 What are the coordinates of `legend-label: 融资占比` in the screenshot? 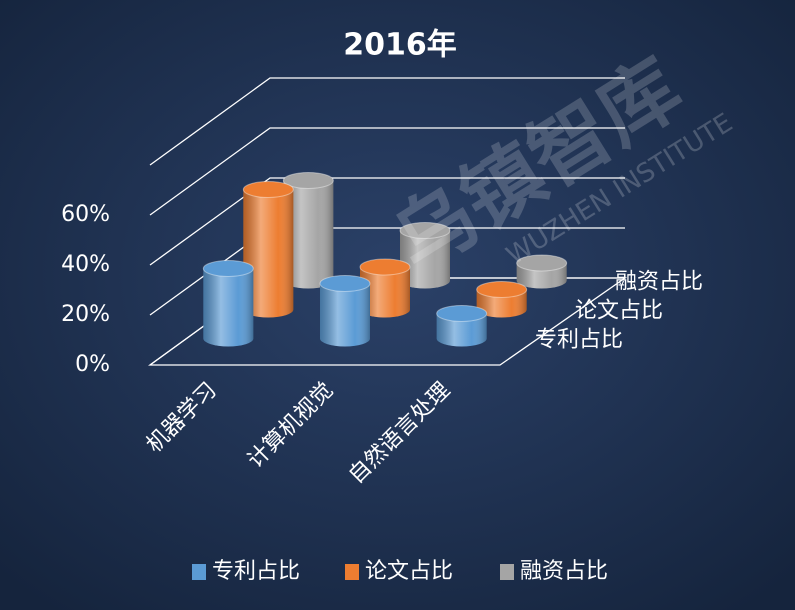 It's located at (564, 571).